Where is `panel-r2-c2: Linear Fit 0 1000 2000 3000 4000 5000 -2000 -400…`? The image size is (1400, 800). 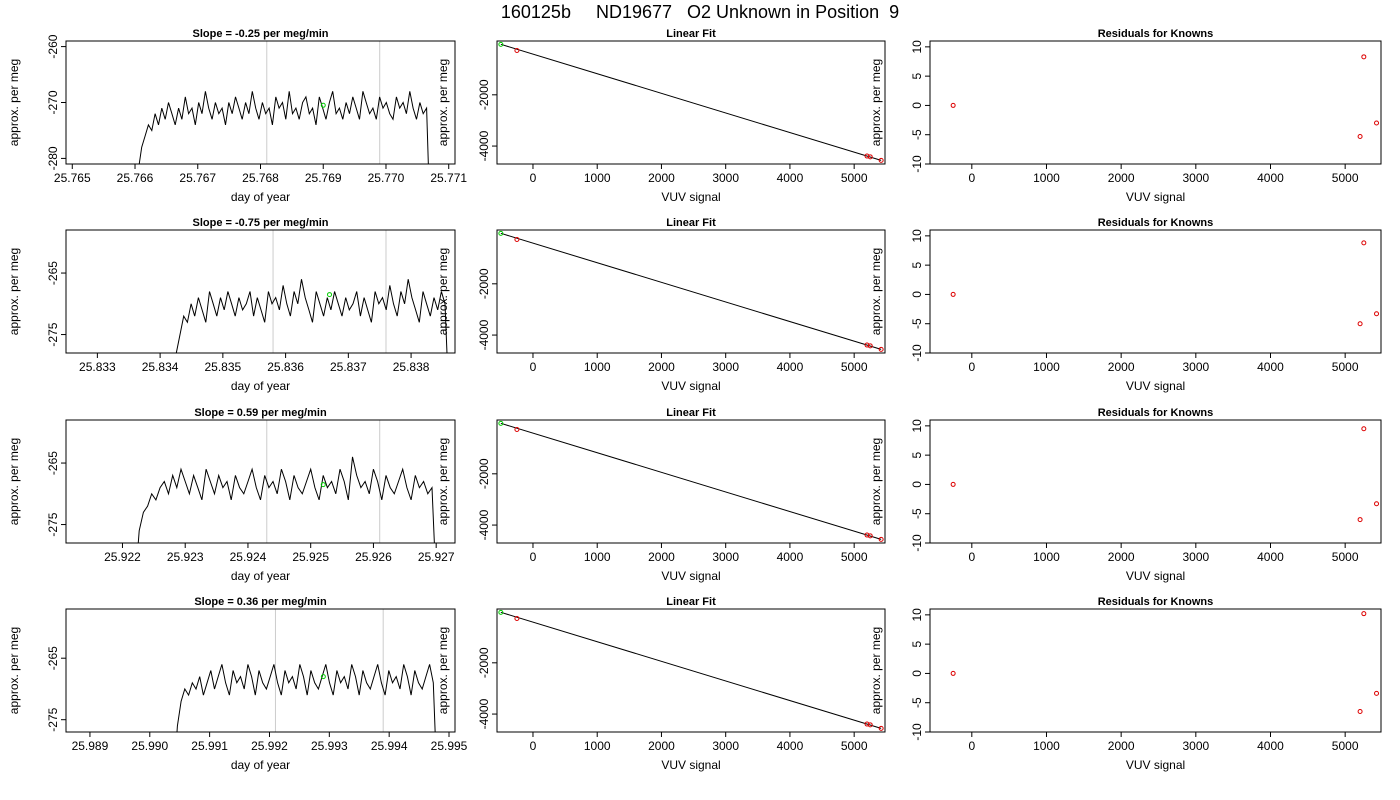
panel-r2-c2: Linear Fit 0 1000 2000 3000 4000 5000 -2000 -400… is located at coordinates (661, 305).